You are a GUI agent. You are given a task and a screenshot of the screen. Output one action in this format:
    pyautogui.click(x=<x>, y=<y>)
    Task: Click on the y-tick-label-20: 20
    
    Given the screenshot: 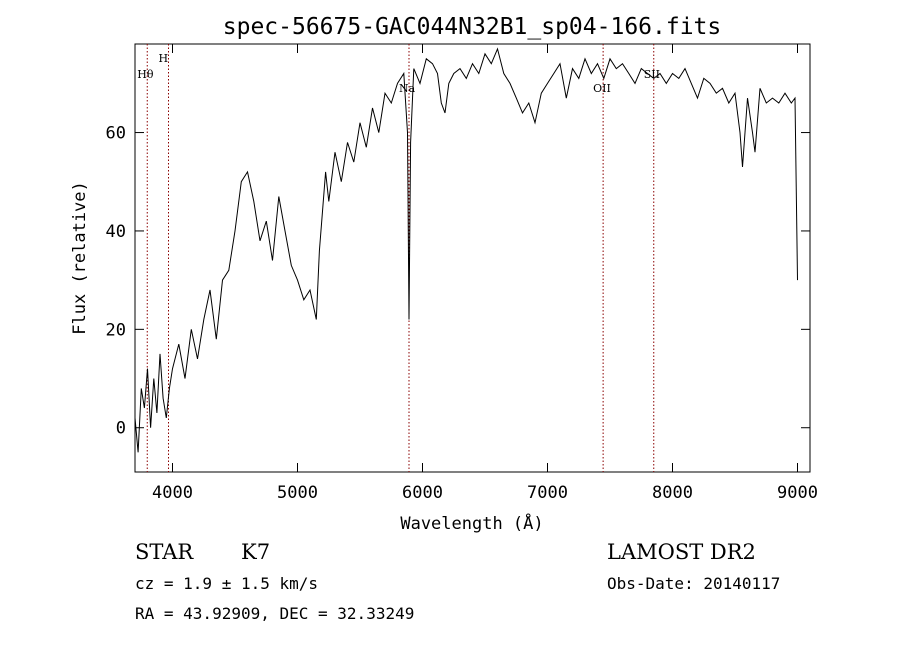 What is the action you would take?
    pyautogui.click(x=116, y=330)
    